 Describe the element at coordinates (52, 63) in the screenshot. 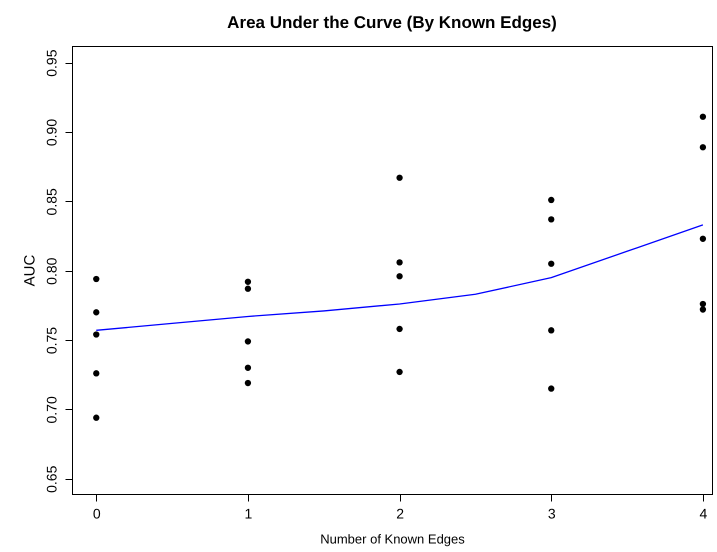

I see `y-tick-label: 0.95` at that location.